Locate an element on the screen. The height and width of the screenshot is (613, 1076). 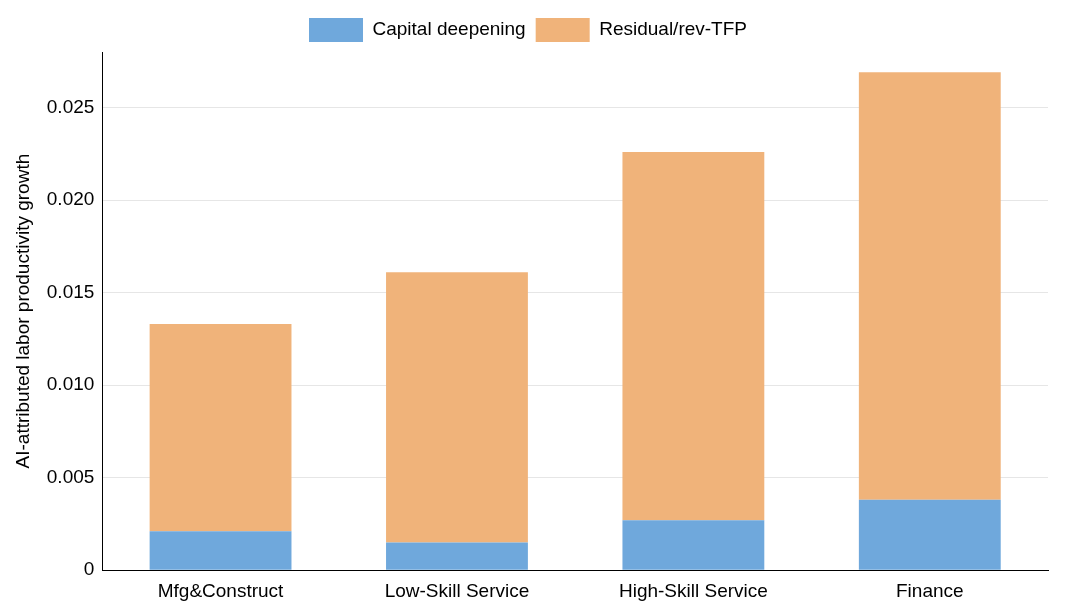
x-tick-label: High-Skill Service is located at coordinates (693, 590).